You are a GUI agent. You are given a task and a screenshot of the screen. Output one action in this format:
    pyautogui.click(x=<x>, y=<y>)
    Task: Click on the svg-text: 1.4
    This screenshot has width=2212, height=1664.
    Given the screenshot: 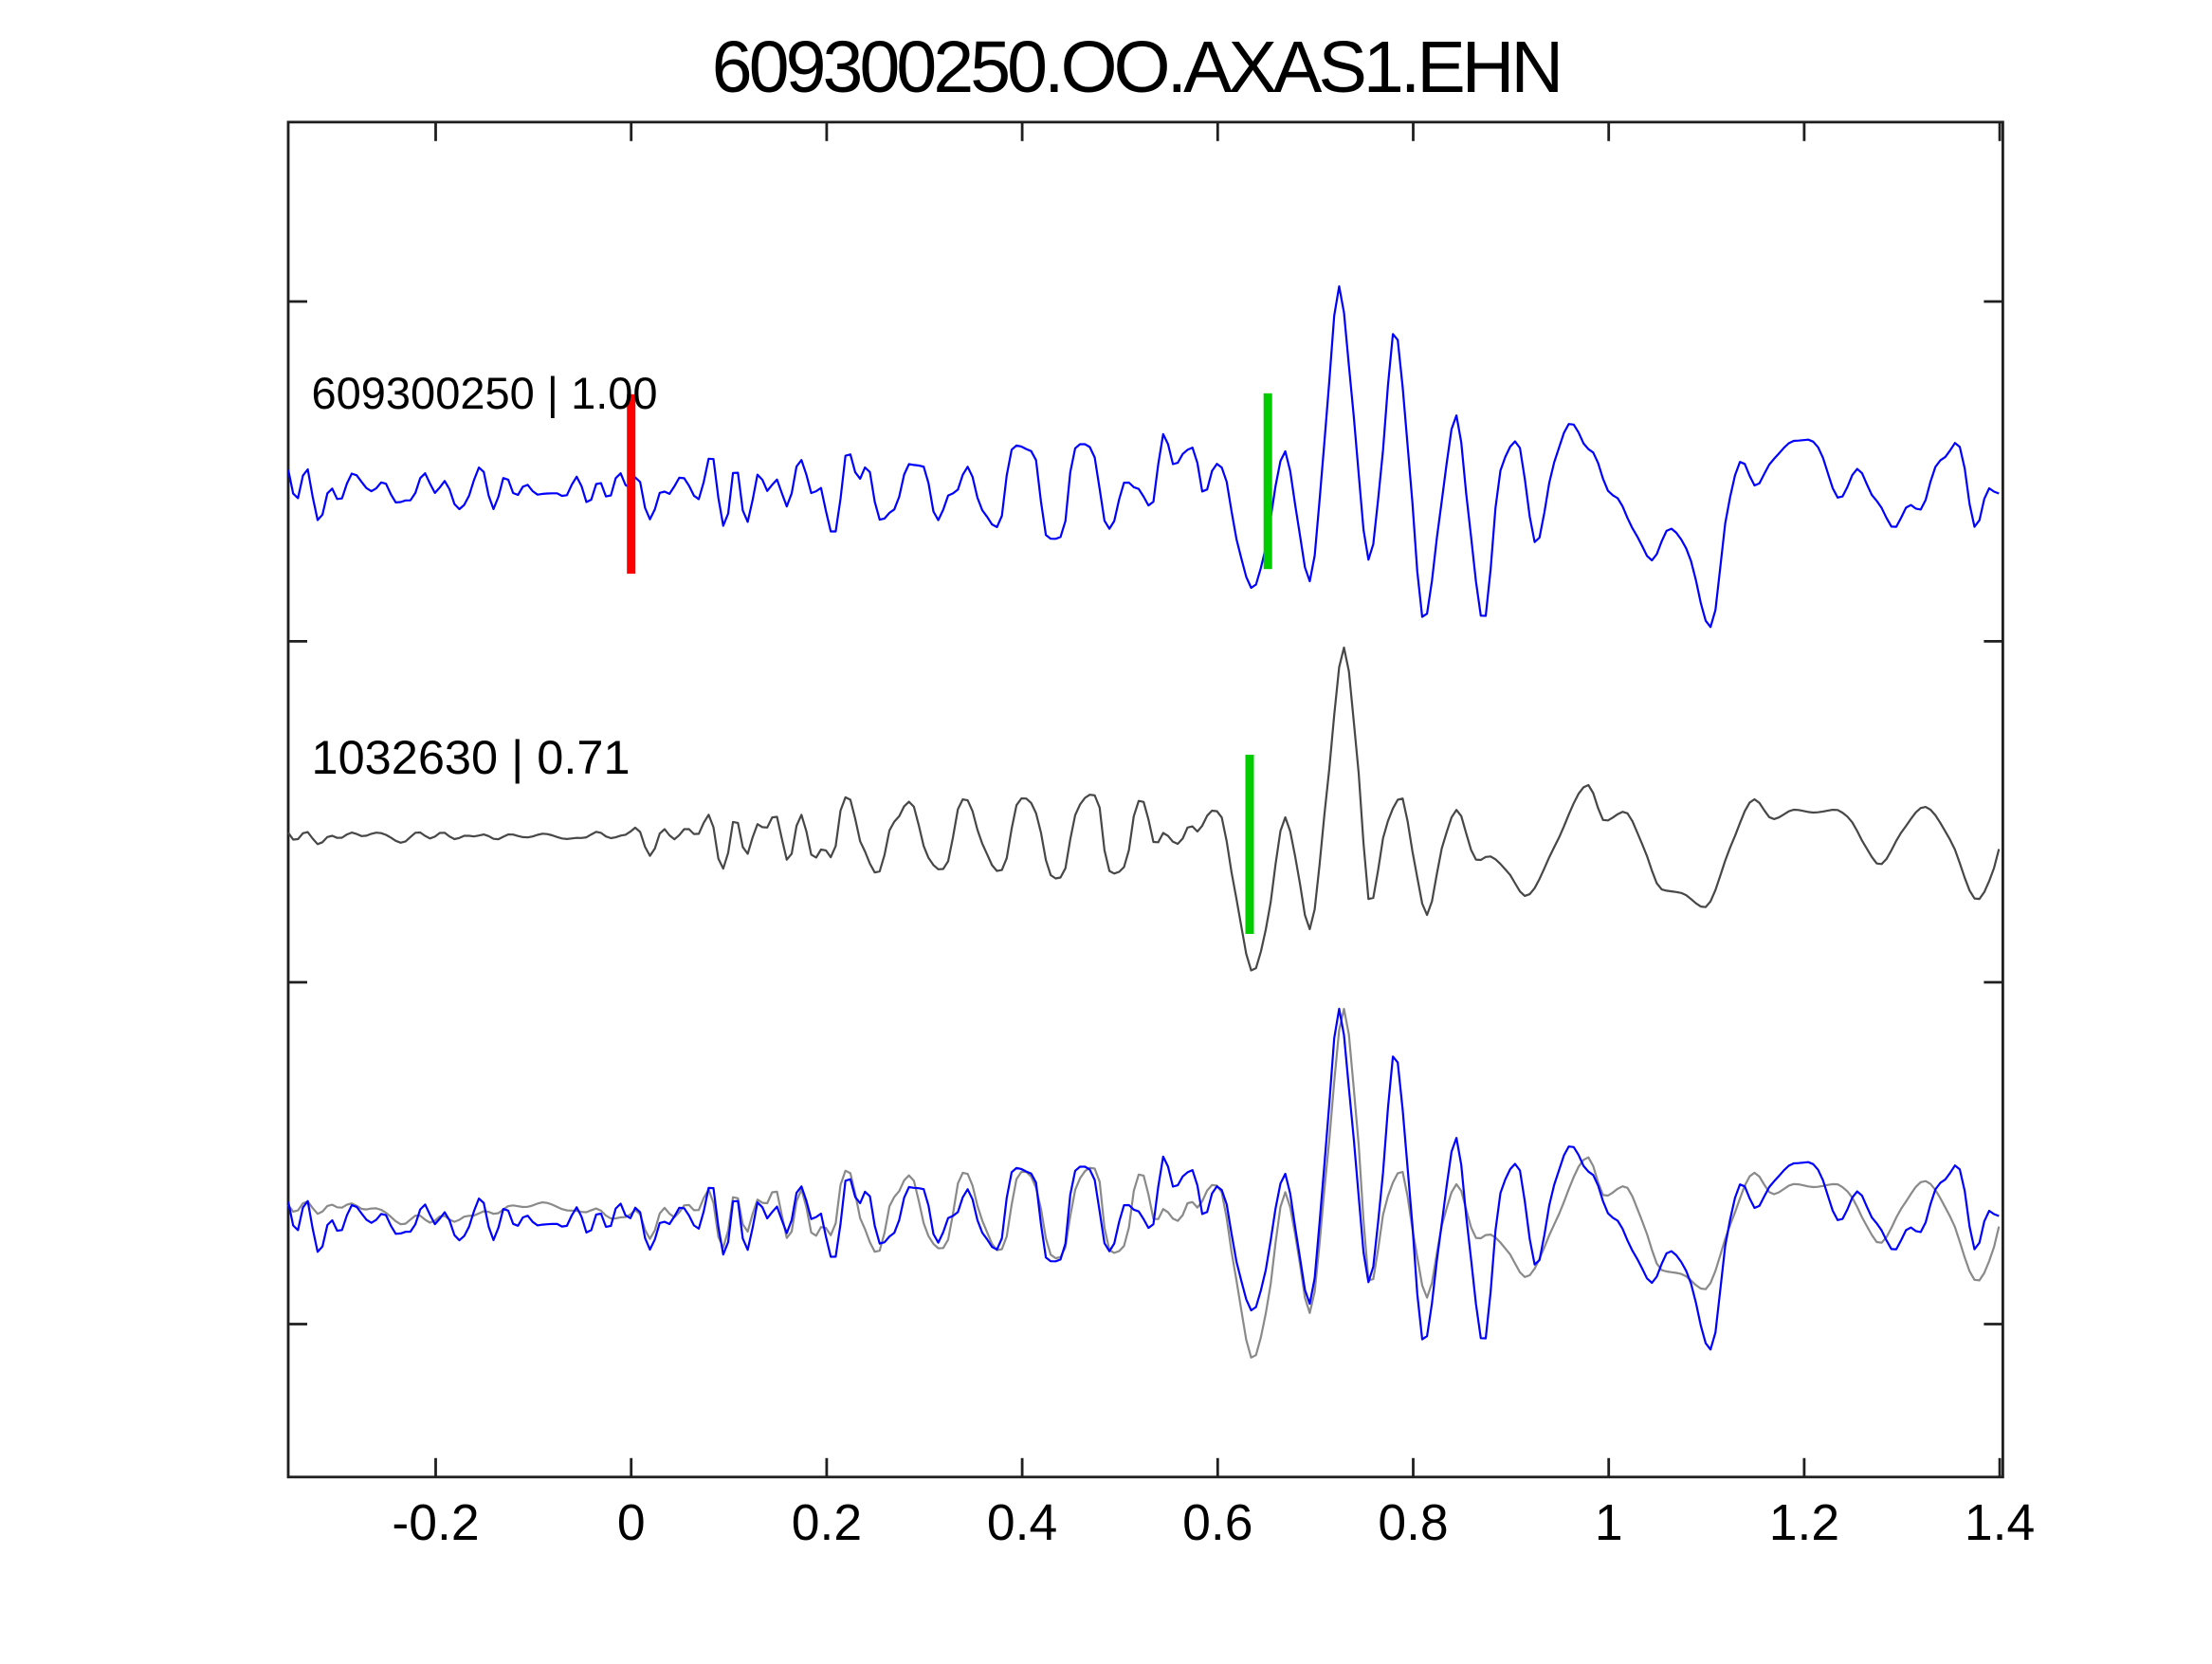 What is the action you would take?
    pyautogui.click(x=2000, y=1523)
    